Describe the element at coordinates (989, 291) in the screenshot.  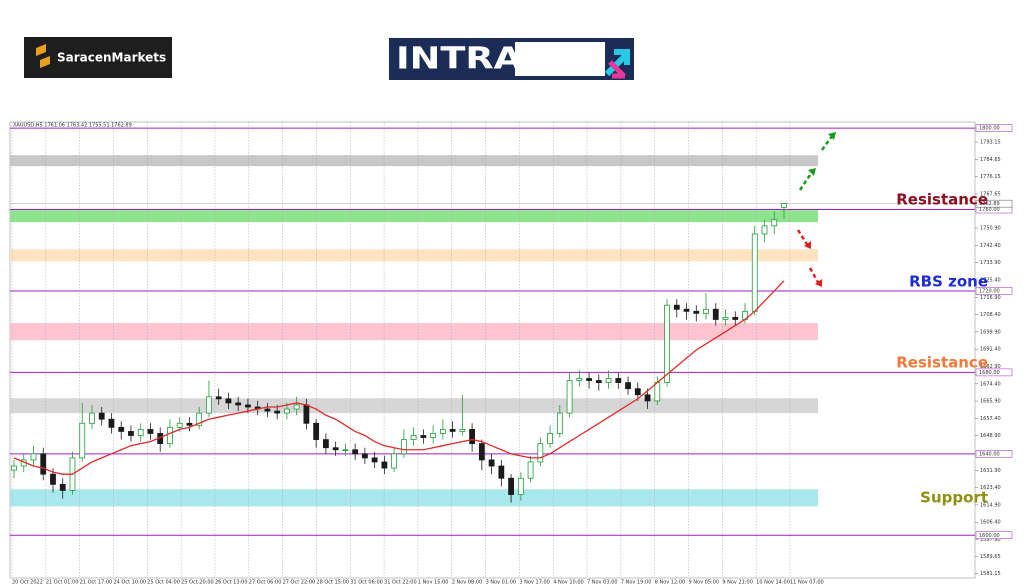
I see `level-label: 1720.00` at that location.